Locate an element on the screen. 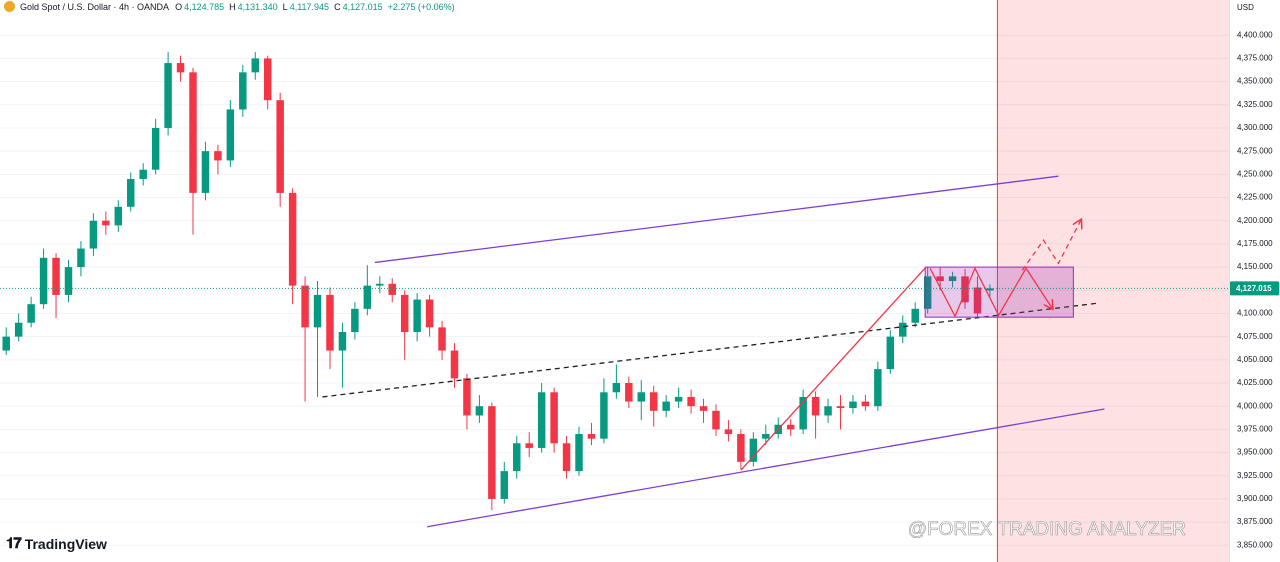 Image resolution: width=1280 pixels, height=562 pixels. y-tick-label: 4,175.000 is located at coordinates (1255, 243).